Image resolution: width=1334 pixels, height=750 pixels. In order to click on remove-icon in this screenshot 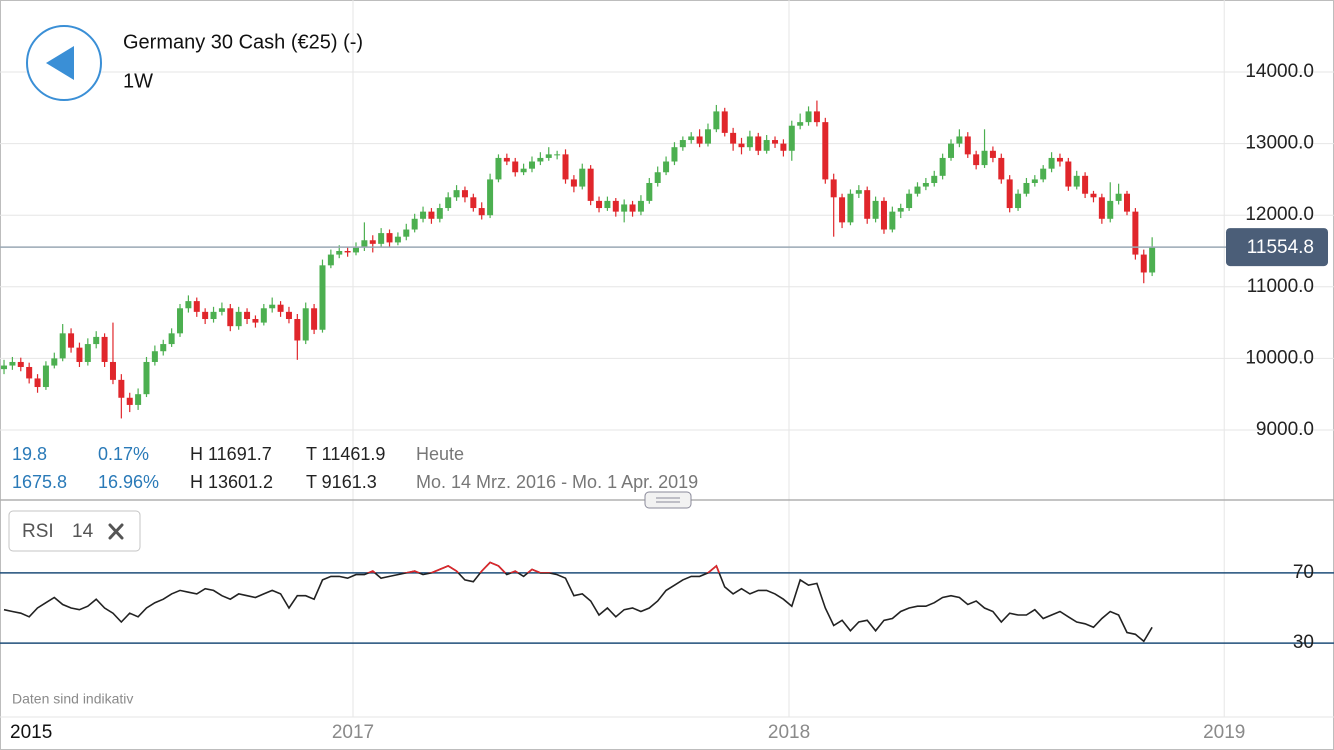, I will do `click(116, 531)`.